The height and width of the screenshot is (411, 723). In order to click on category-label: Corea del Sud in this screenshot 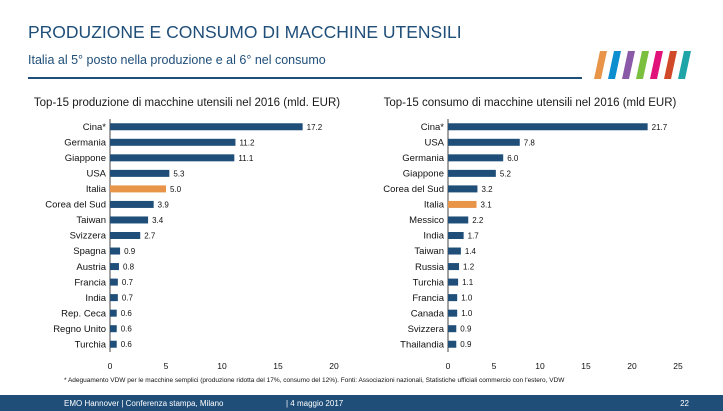, I will do `click(75, 205)`.